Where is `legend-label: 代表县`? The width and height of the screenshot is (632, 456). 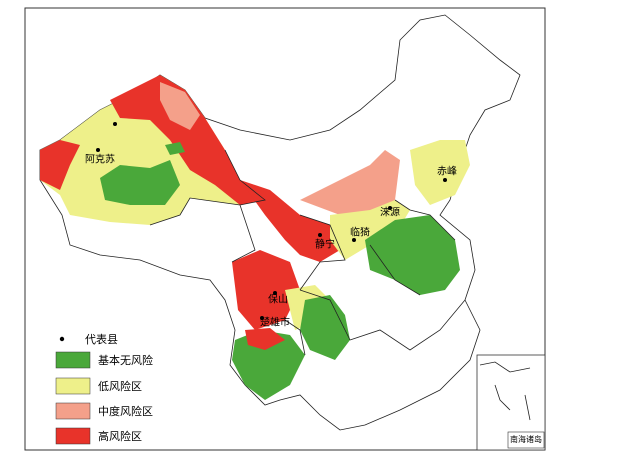 legend-label: 代表县 is located at coordinates (101, 339).